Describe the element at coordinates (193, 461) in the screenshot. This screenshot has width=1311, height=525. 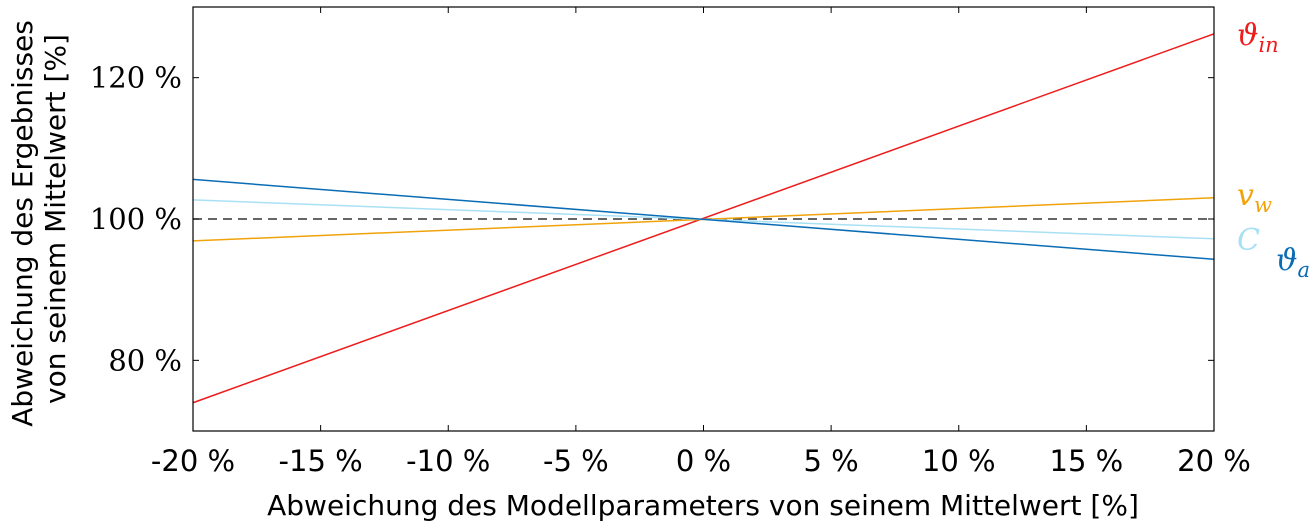
I see `x-tick-label: -20 %` at that location.